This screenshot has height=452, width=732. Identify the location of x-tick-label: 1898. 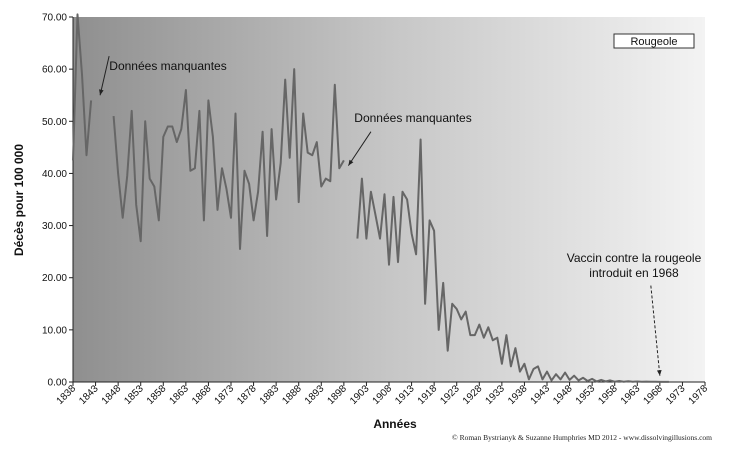
(337, 395).